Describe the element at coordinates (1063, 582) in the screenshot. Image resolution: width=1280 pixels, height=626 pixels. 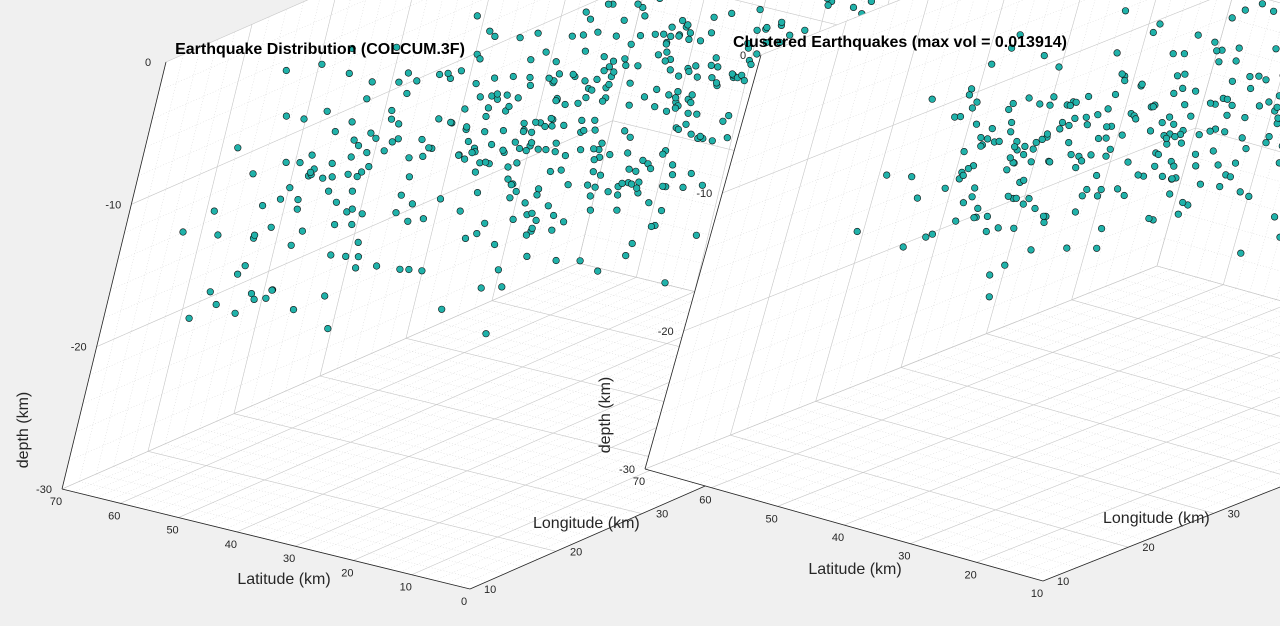
I see `y-tick-label: 10` at that location.